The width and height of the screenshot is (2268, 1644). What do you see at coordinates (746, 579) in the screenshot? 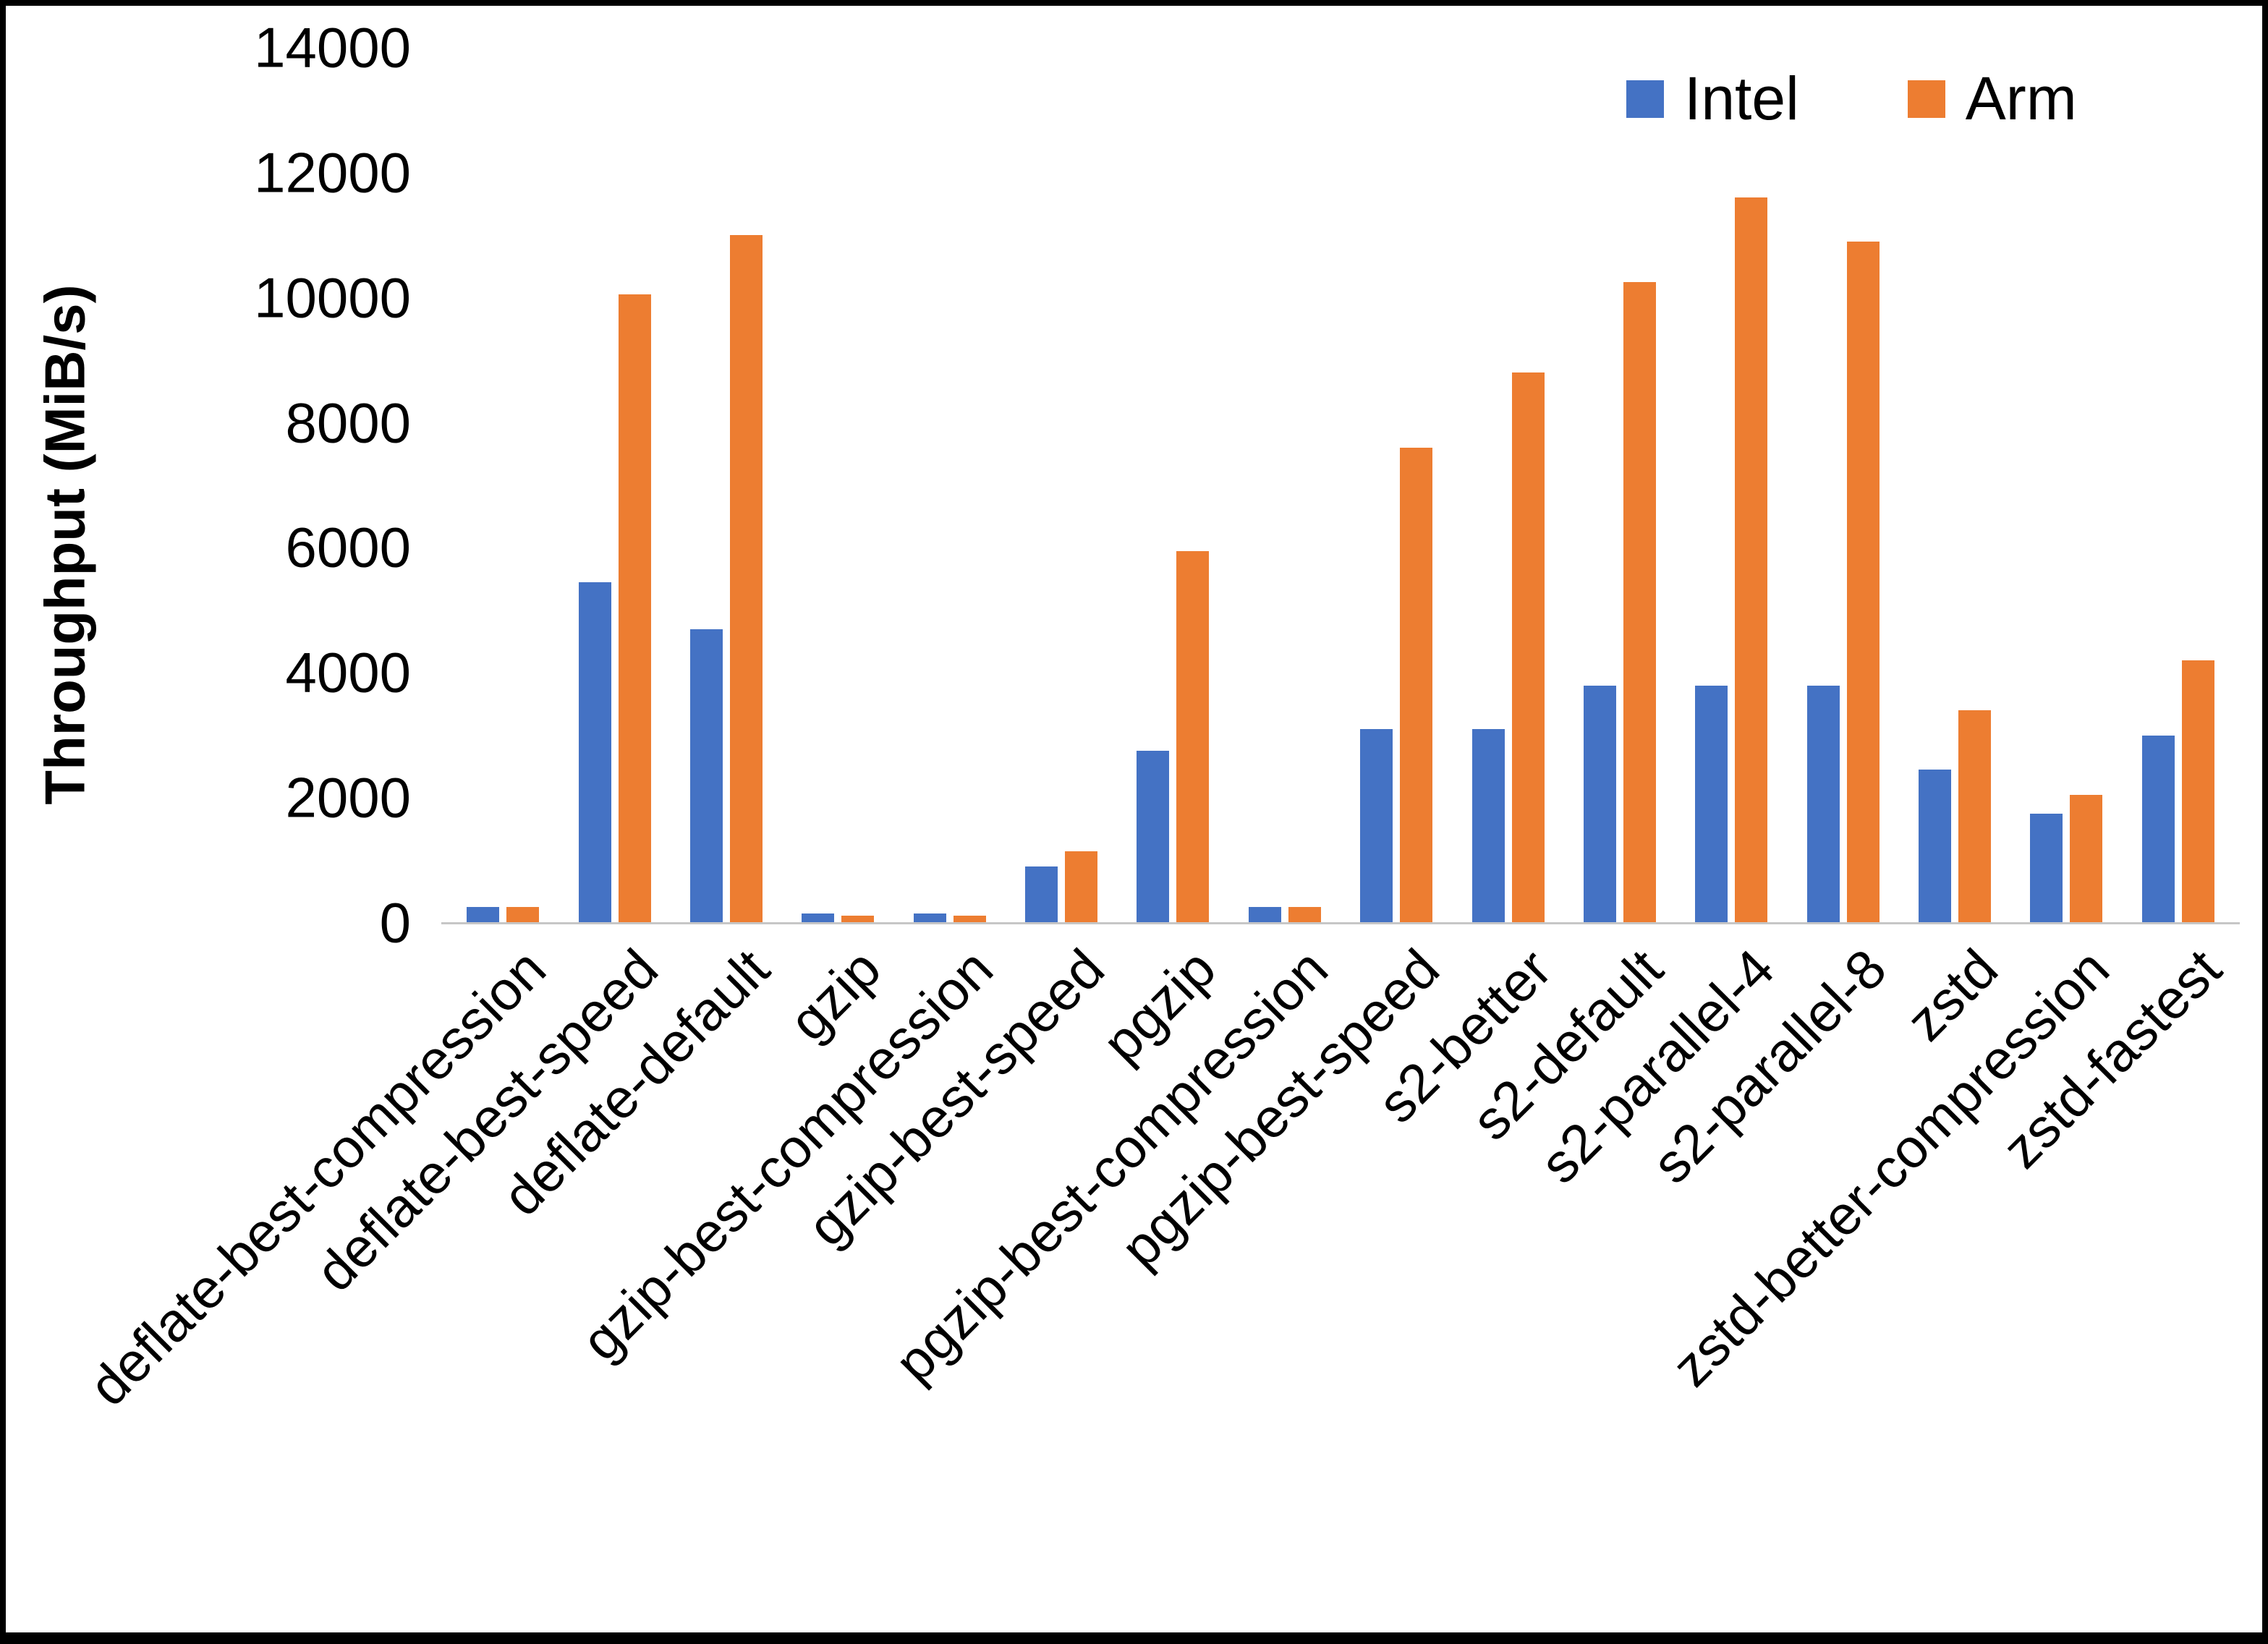
I see `bar-arm-deflate-default` at bounding box center [746, 579].